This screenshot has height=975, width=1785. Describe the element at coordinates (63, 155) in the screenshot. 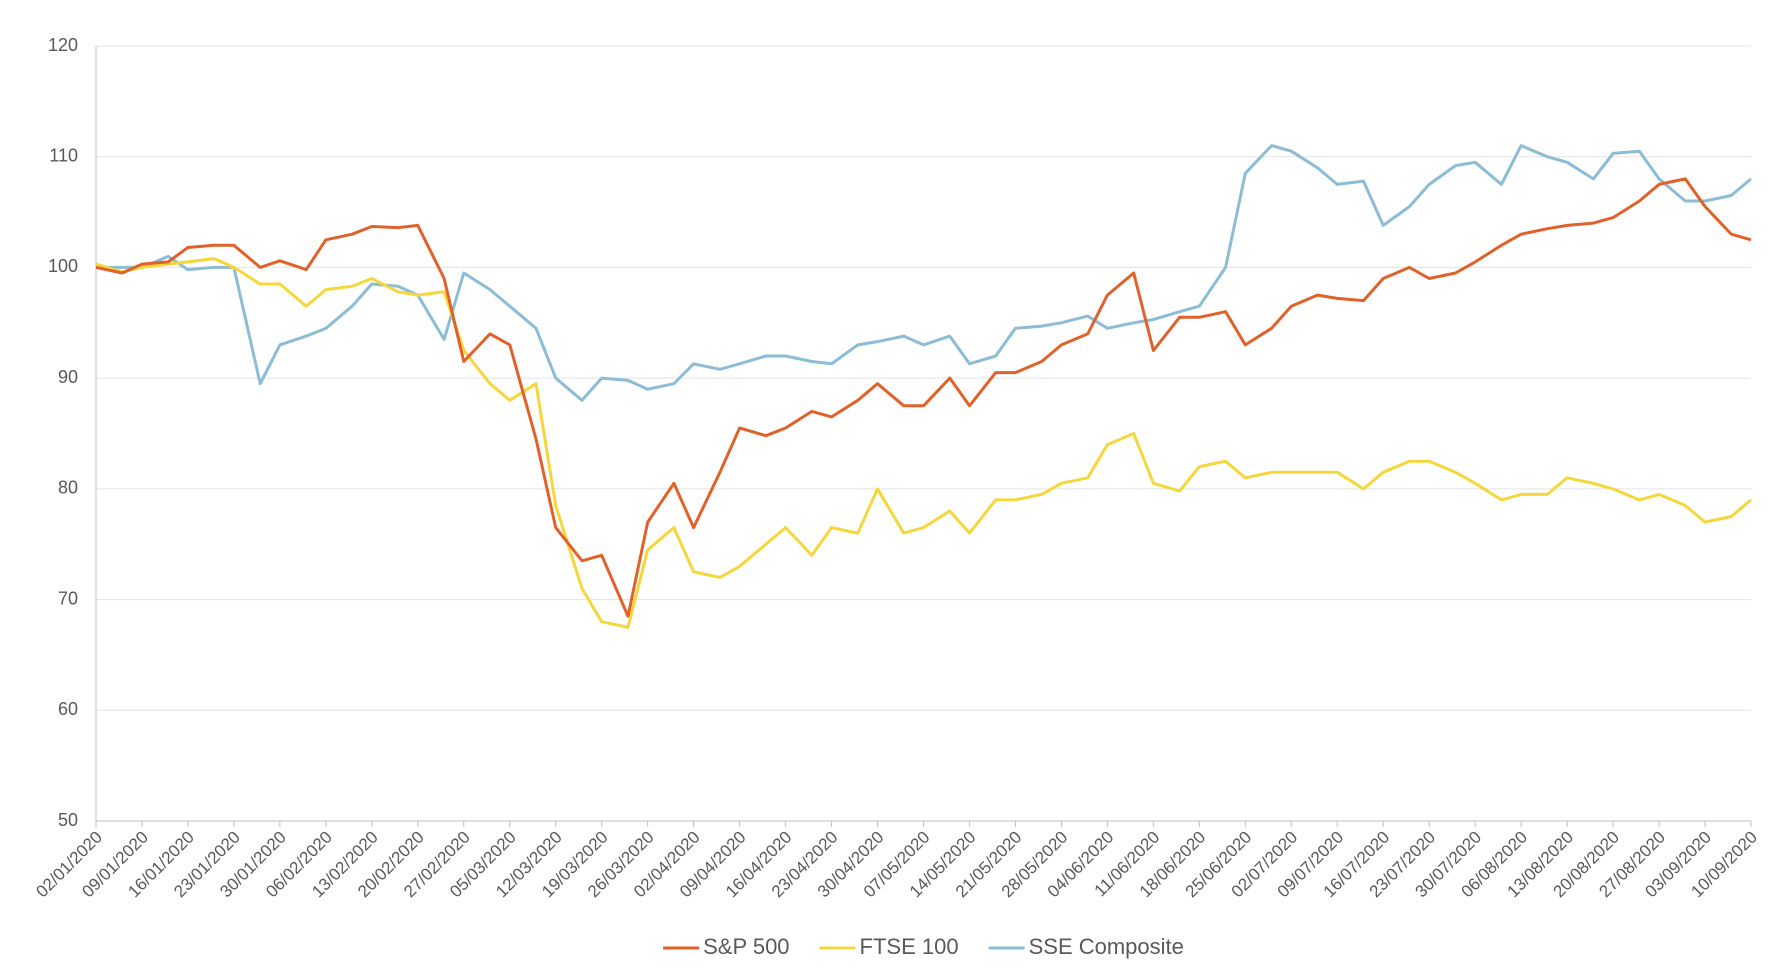

I see `y-tick-label: 110` at that location.